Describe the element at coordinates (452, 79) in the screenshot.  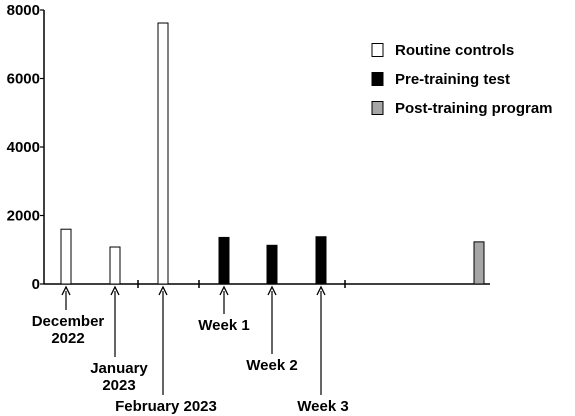
I see `legend-label: Pre-training test` at that location.